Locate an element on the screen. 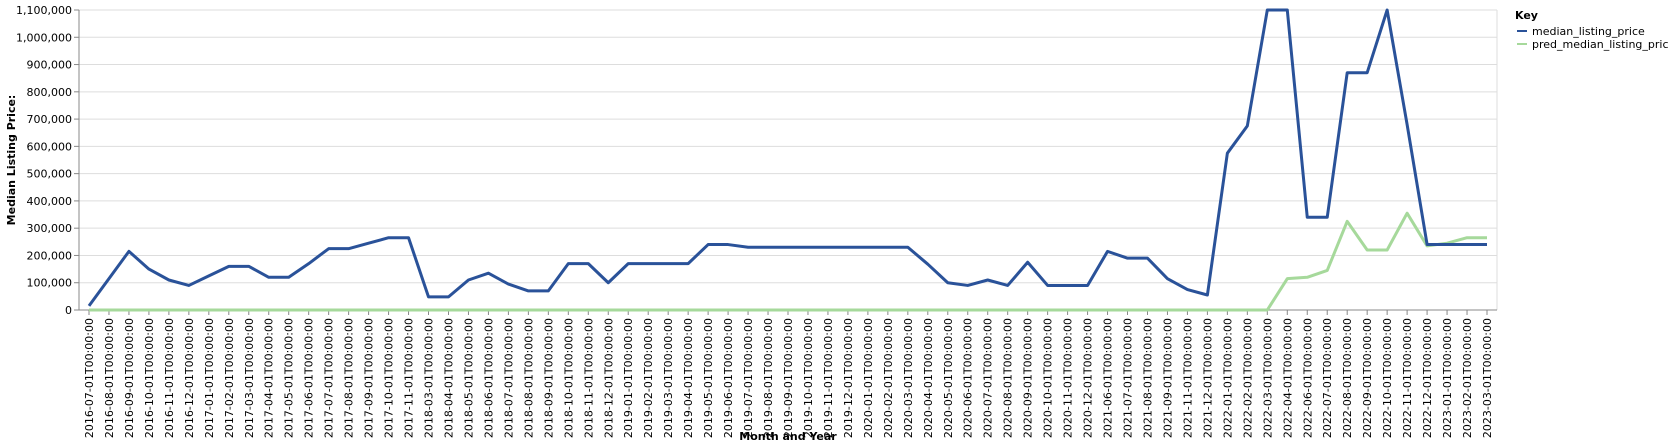  x-tick-label: 2016-07-01T00:00:00 is located at coordinates (89, 378).